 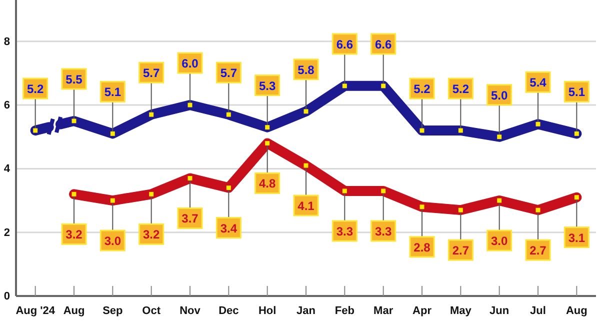 I want to click on data-label: 3.7, so click(x=190, y=219).